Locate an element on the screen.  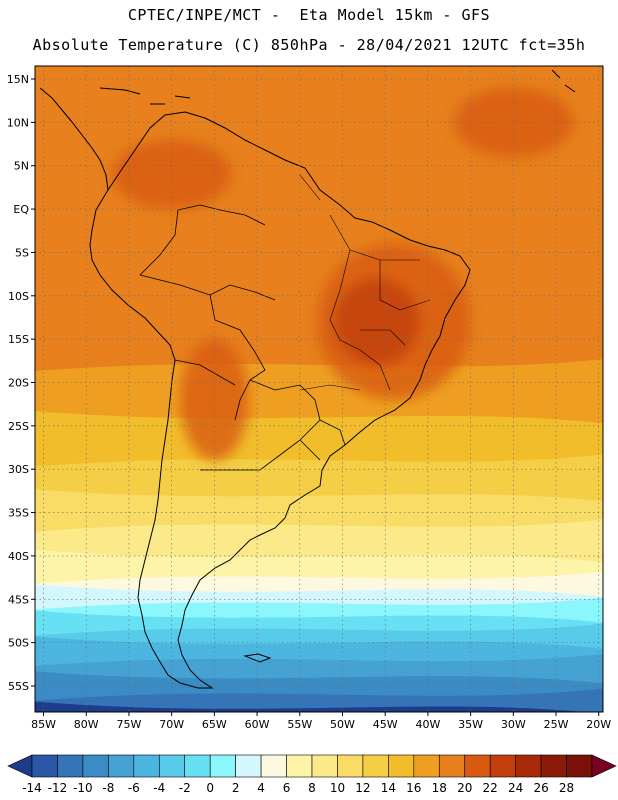
lon-tick-label: 65W is located at coordinates (214, 724).